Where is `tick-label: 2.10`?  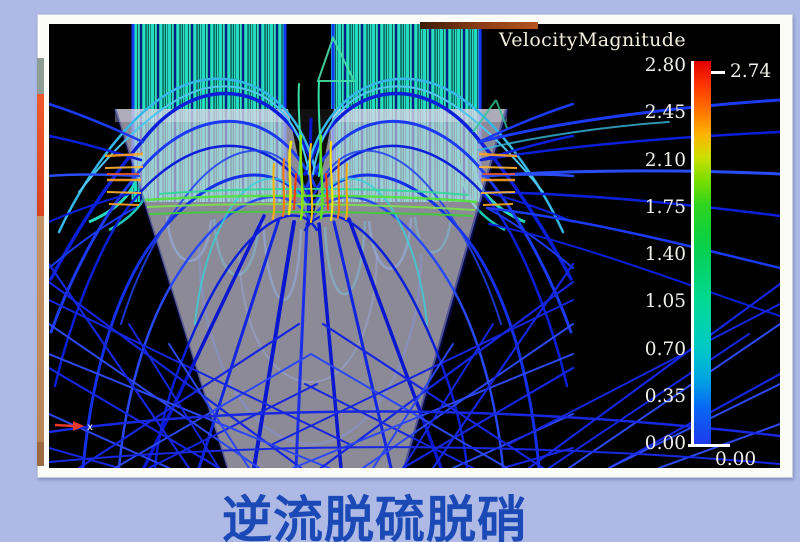 tick-label: 2.10 is located at coordinates (665, 160).